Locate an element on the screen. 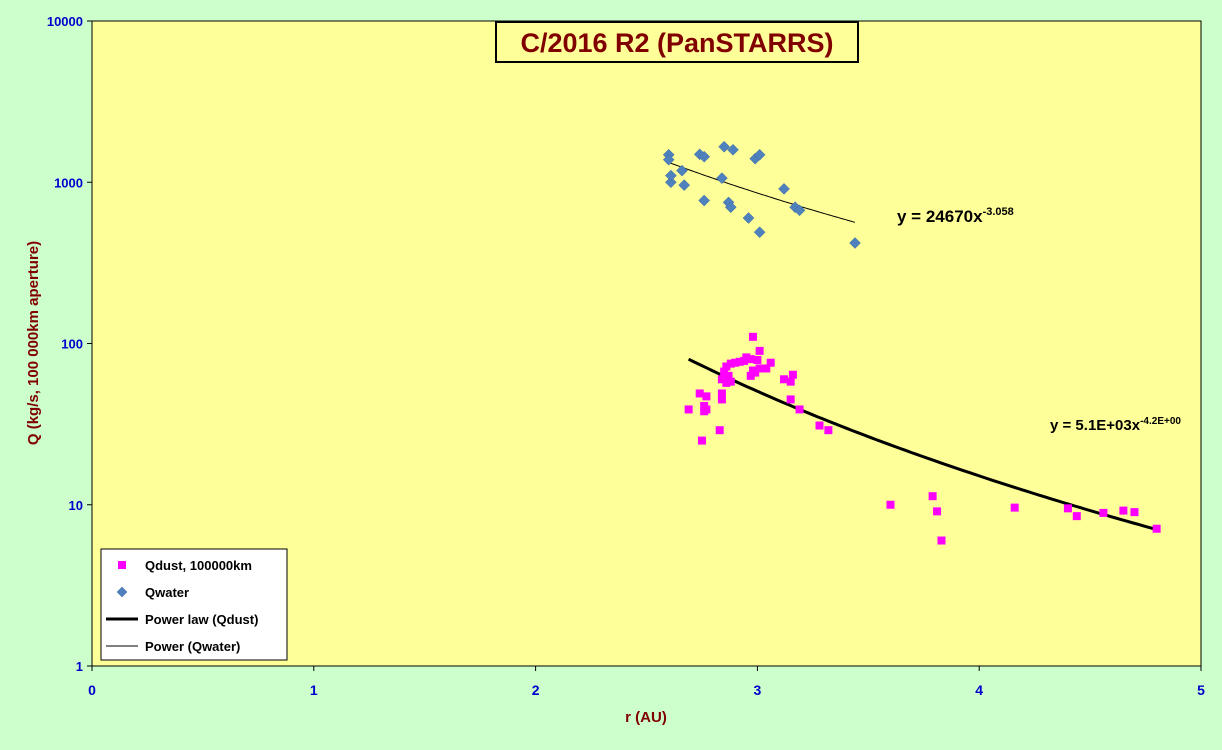  x-tick-label: 5 is located at coordinates (1201, 690).